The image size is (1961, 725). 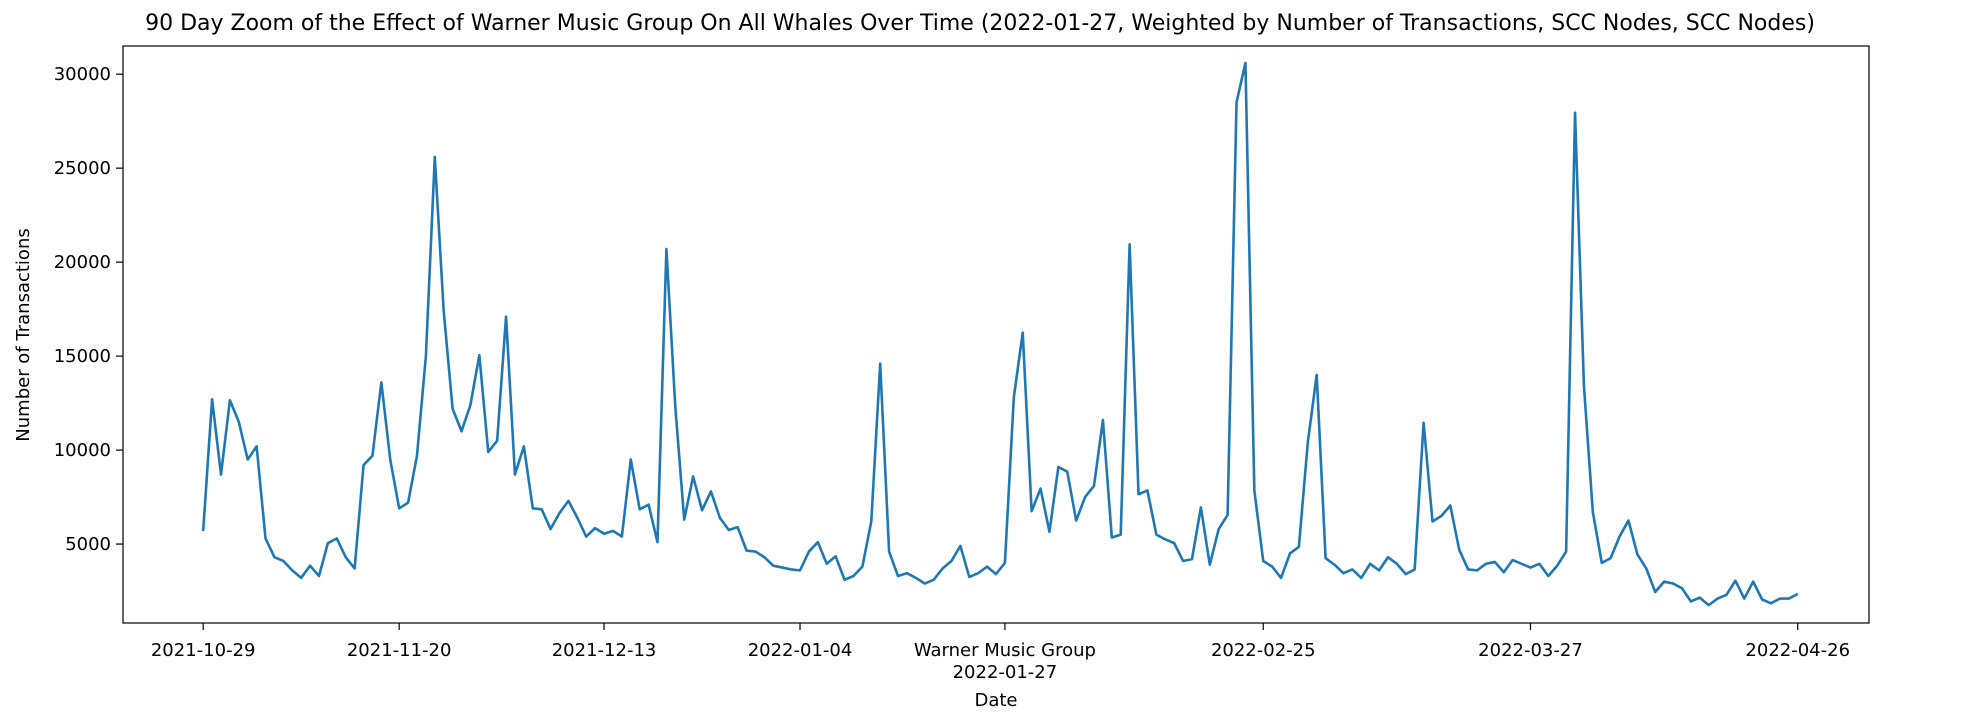 What do you see at coordinates (82, 168) in the screenshot?
I see `y-tick-label: 25000` at bounding box center [82, 168].